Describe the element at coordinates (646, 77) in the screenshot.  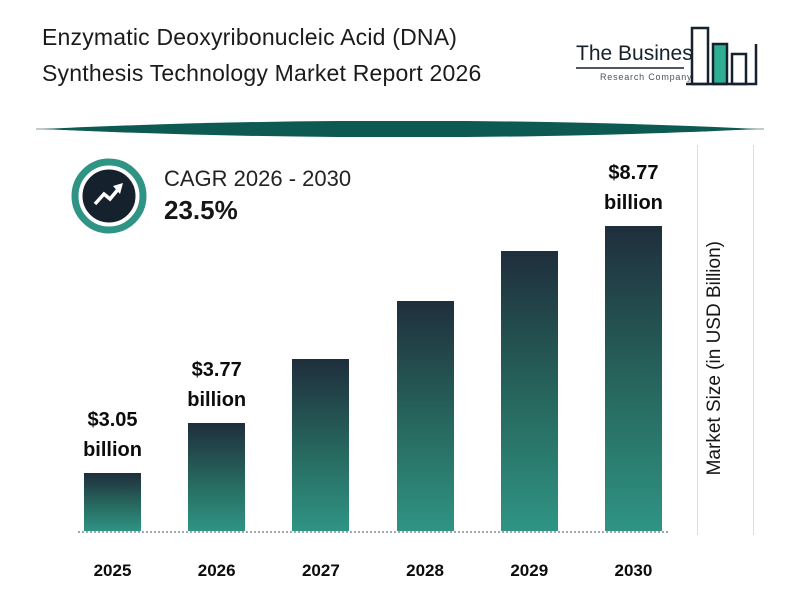
I see `logo-text-line2: Research Company` at that location.